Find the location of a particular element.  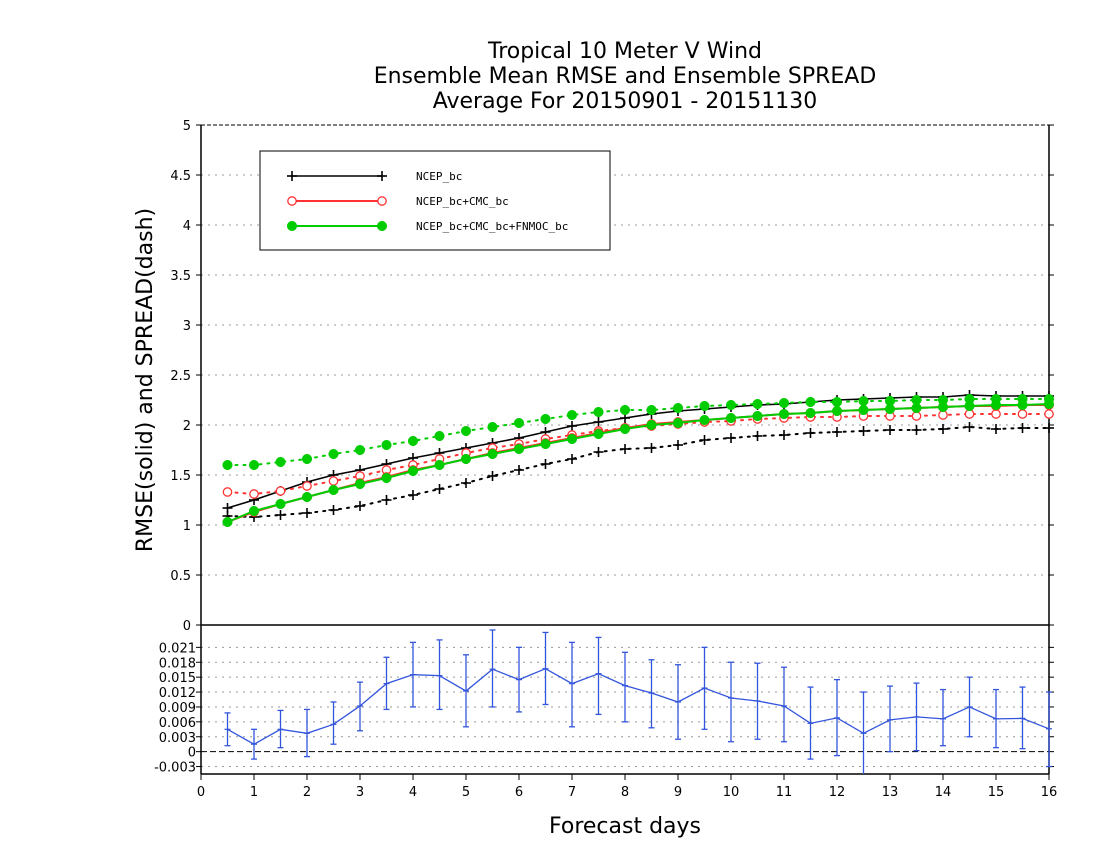

x-tick-label: 15 is located at coordinates (996, 792).